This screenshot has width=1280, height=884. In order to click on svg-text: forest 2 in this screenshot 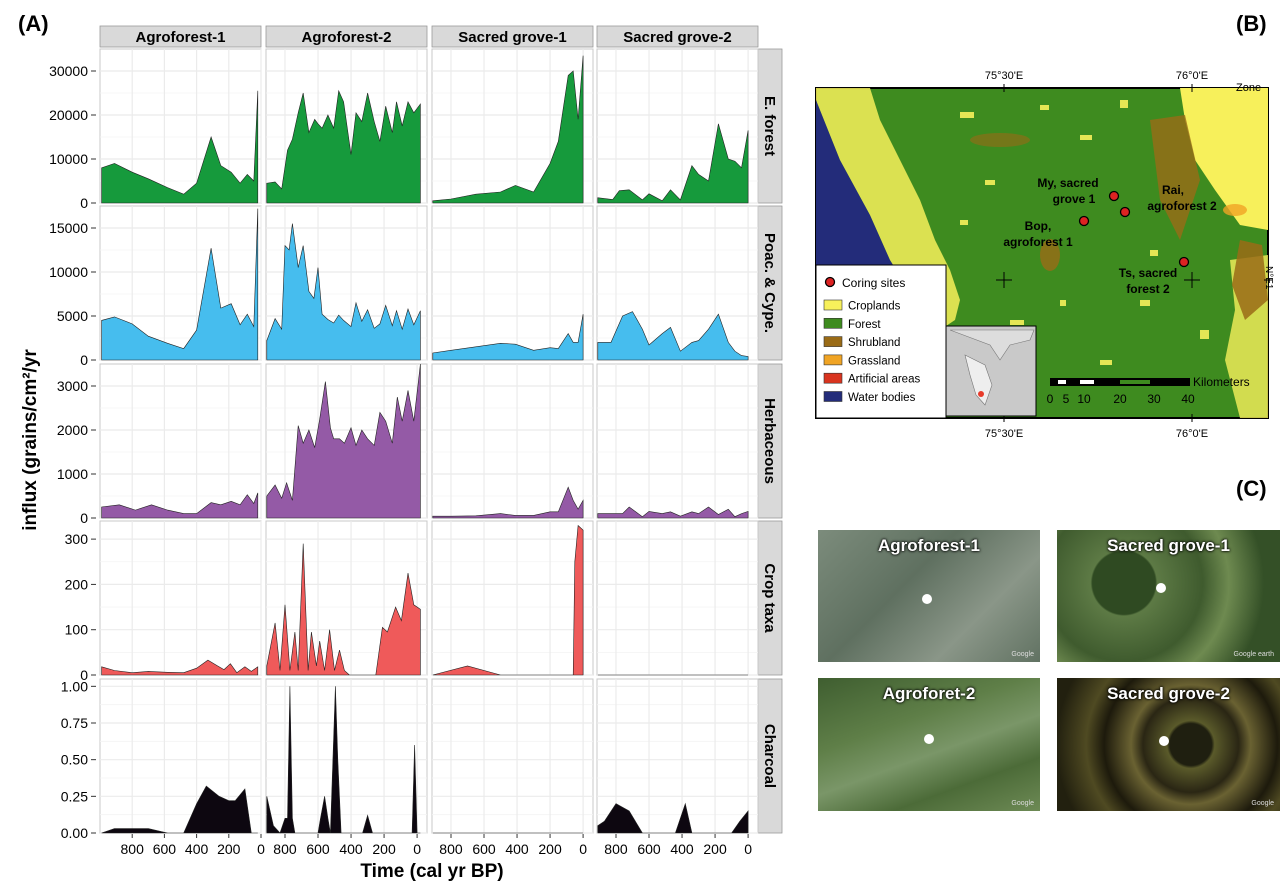, I will do `click(1148, 289)`.